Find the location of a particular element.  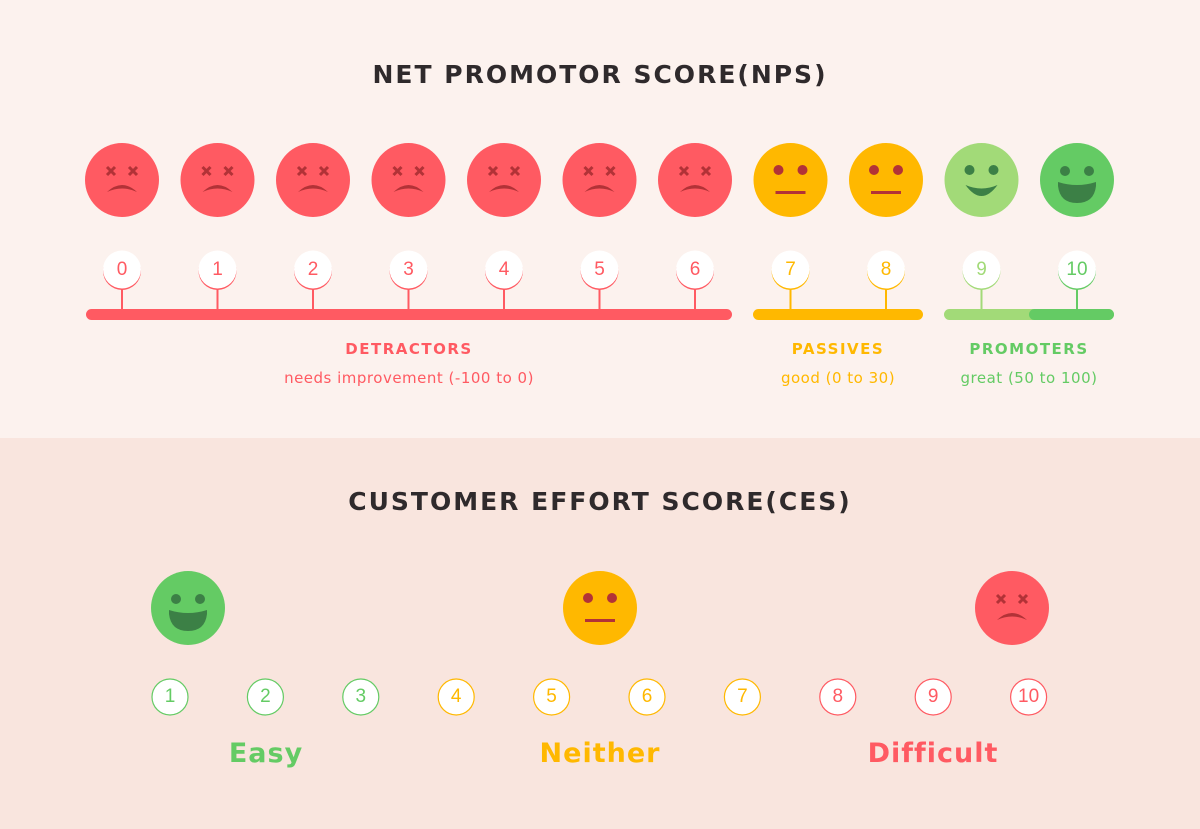

nps-score-5: 5 is located at coordinates (599, 269).